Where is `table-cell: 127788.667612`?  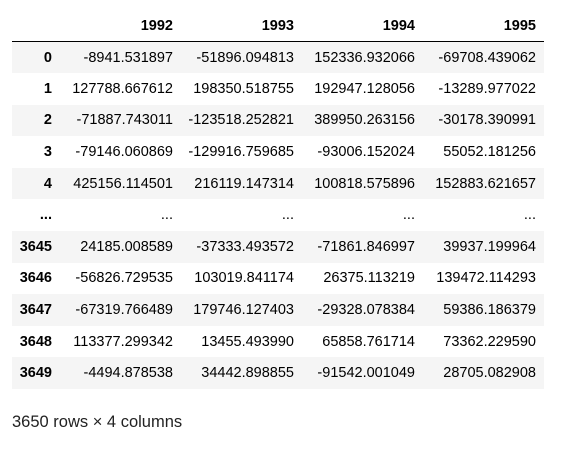
table-cell: 127788.667612 is located at coordinates (122, 88).